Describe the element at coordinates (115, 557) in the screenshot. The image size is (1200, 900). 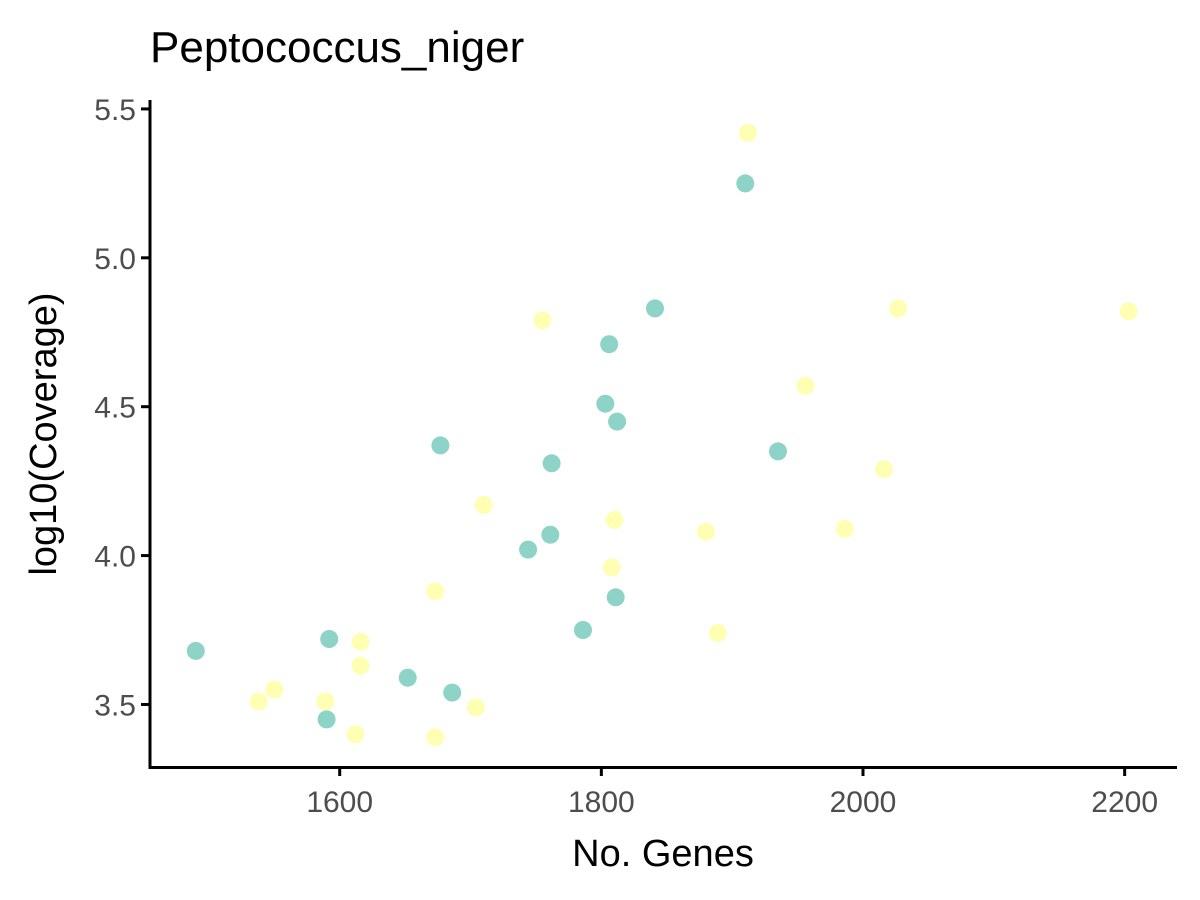
I see `y-tick-label: 4.0` at that location.